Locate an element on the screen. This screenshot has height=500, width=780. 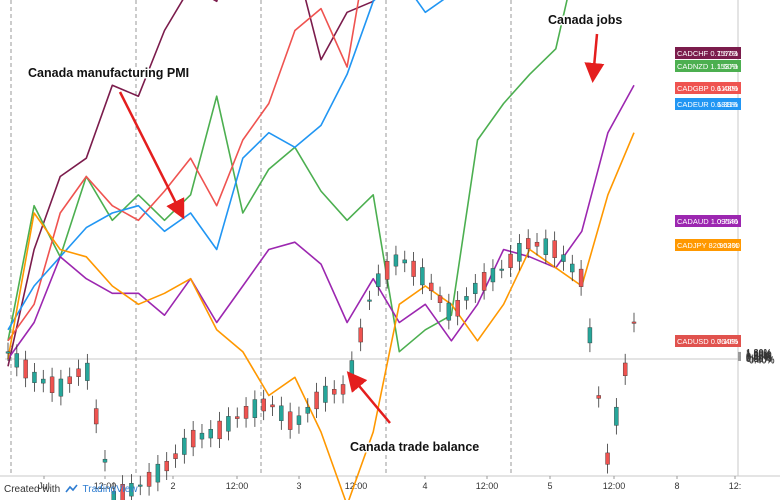
y-tick-label: 0.80% is located at coordinates (759, 356).